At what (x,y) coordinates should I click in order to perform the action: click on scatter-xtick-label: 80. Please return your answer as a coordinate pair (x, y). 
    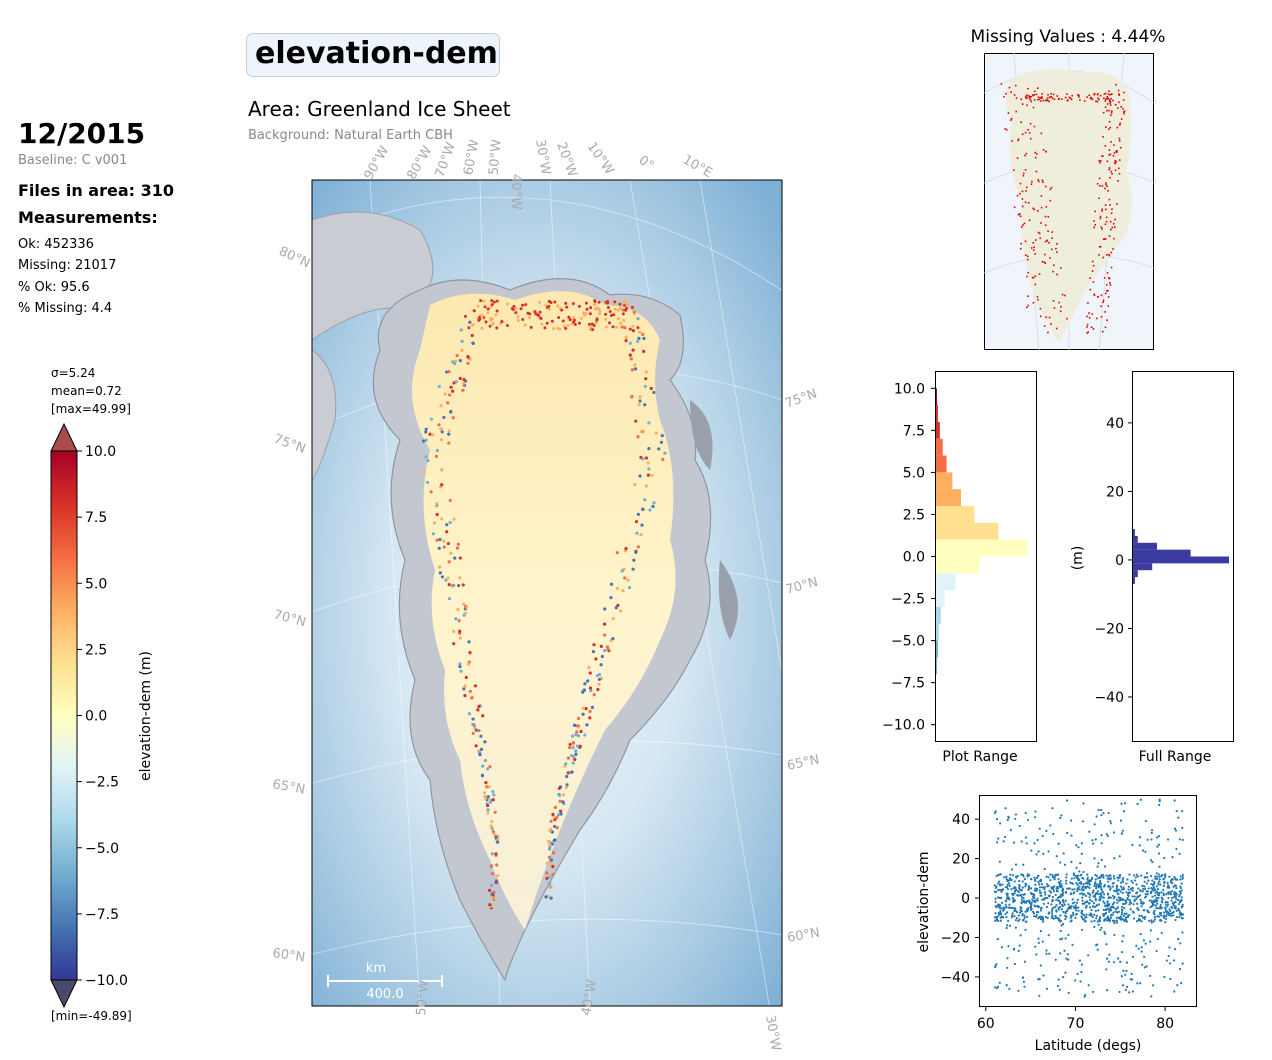
    Looking at the image, I should click on (1165, 1024).